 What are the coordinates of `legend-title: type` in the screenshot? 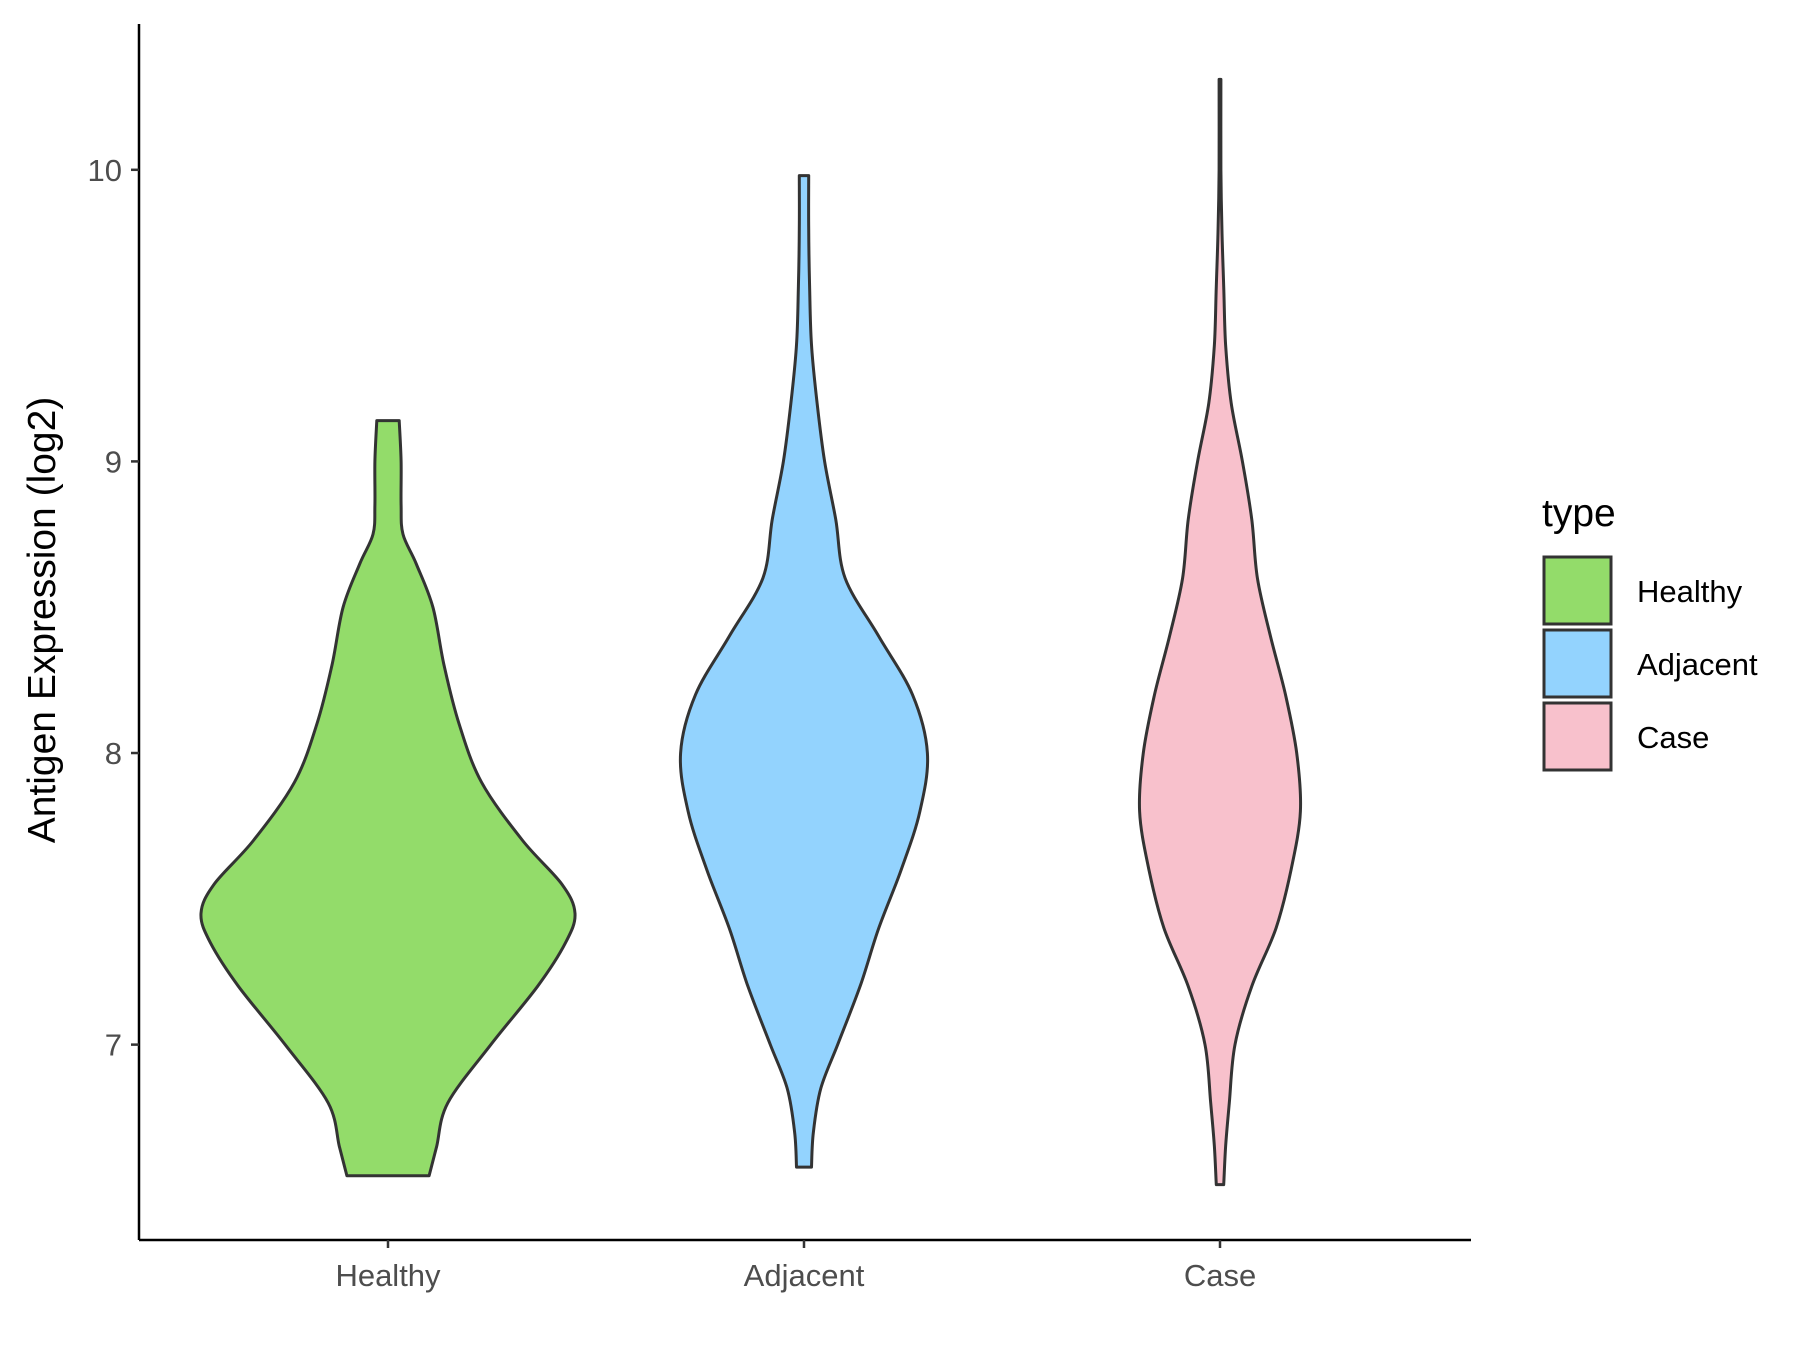 It's located at (1579, 513).